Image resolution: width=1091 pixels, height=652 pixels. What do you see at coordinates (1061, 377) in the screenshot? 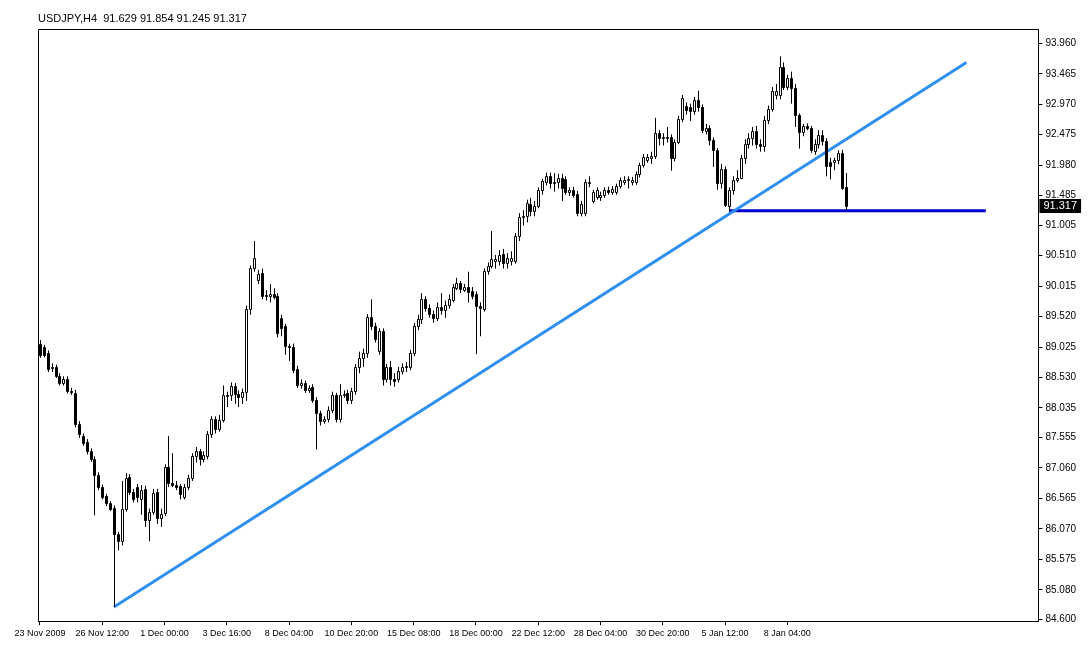
I see `y-tick-label: 88.530` at bounding box center [1061, 377].